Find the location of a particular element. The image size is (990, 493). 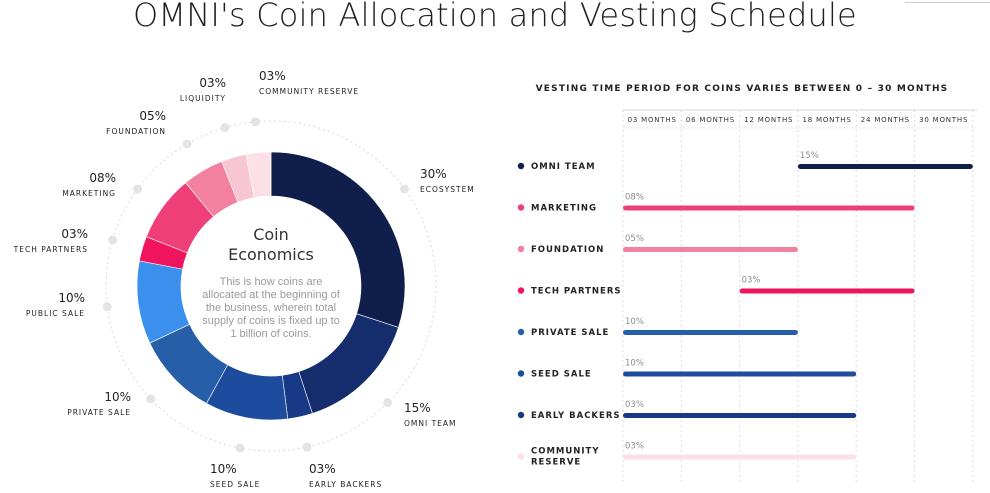

donut-slice-ecosystem is located at coordinates (338, 239).